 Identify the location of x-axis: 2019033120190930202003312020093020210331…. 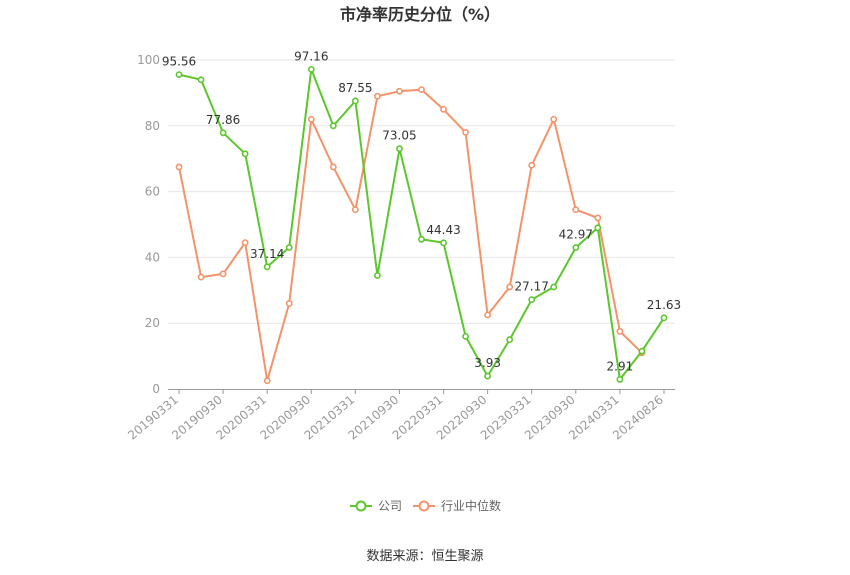
(400, 416).